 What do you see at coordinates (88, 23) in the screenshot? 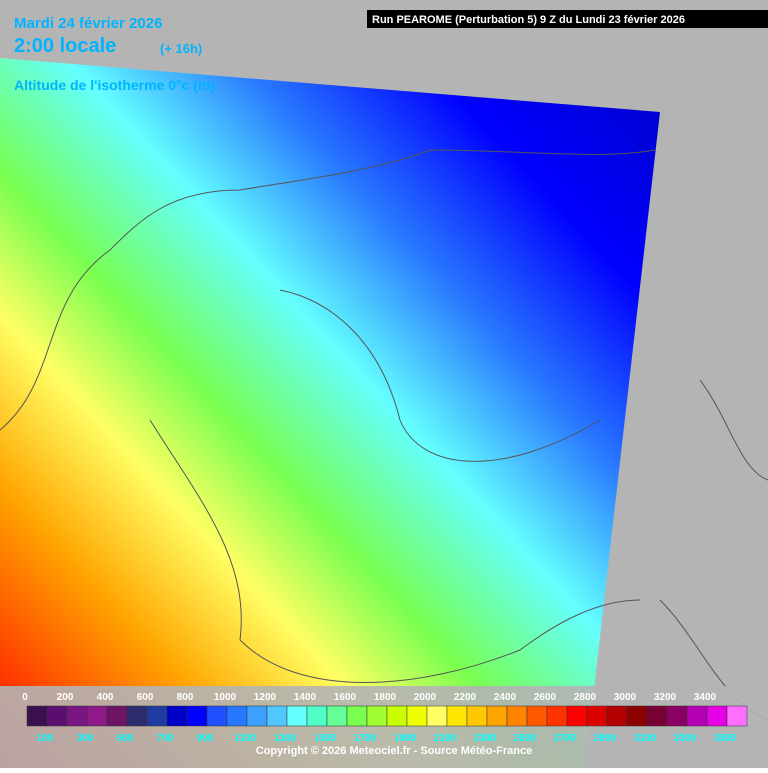
I see `date: Mardi 24 février 2026` at bounding box center [88, 23].